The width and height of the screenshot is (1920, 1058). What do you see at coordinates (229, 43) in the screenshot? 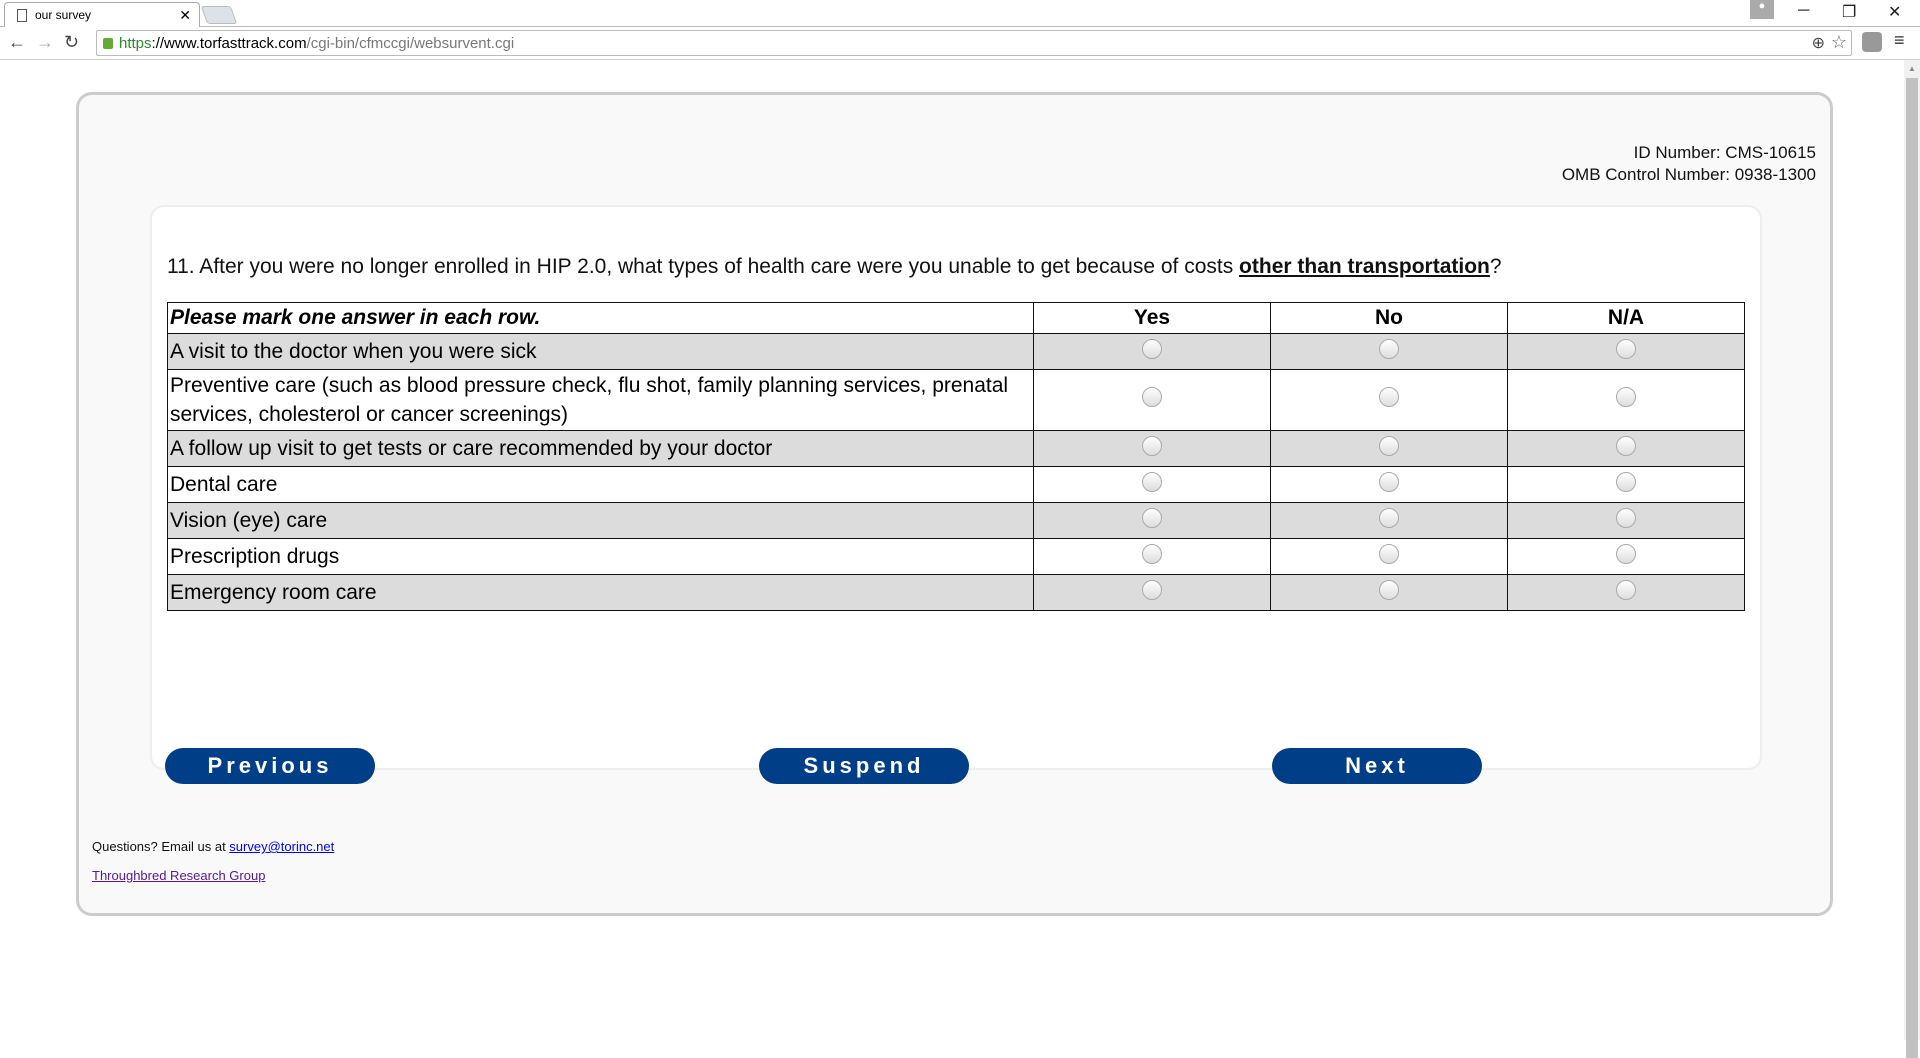
I see `url-domain: ://www.torfasttrack.com` at bounding box center [229, 43].